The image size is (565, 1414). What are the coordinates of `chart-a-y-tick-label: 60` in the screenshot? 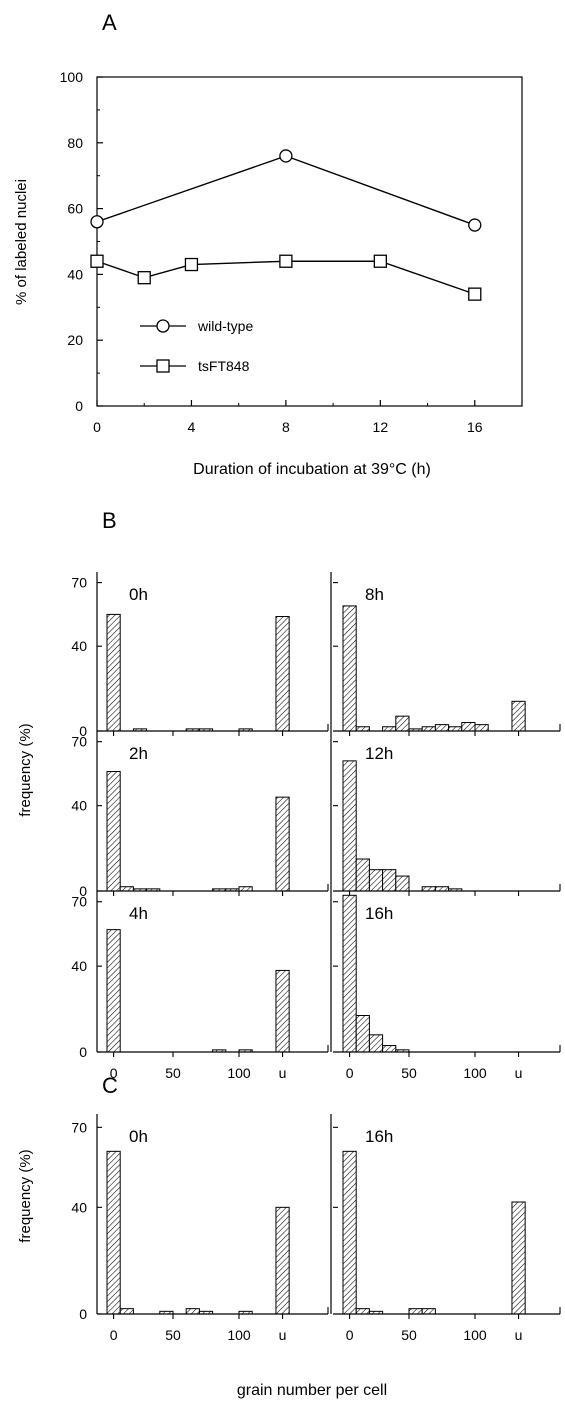 It's located at (75, 209).